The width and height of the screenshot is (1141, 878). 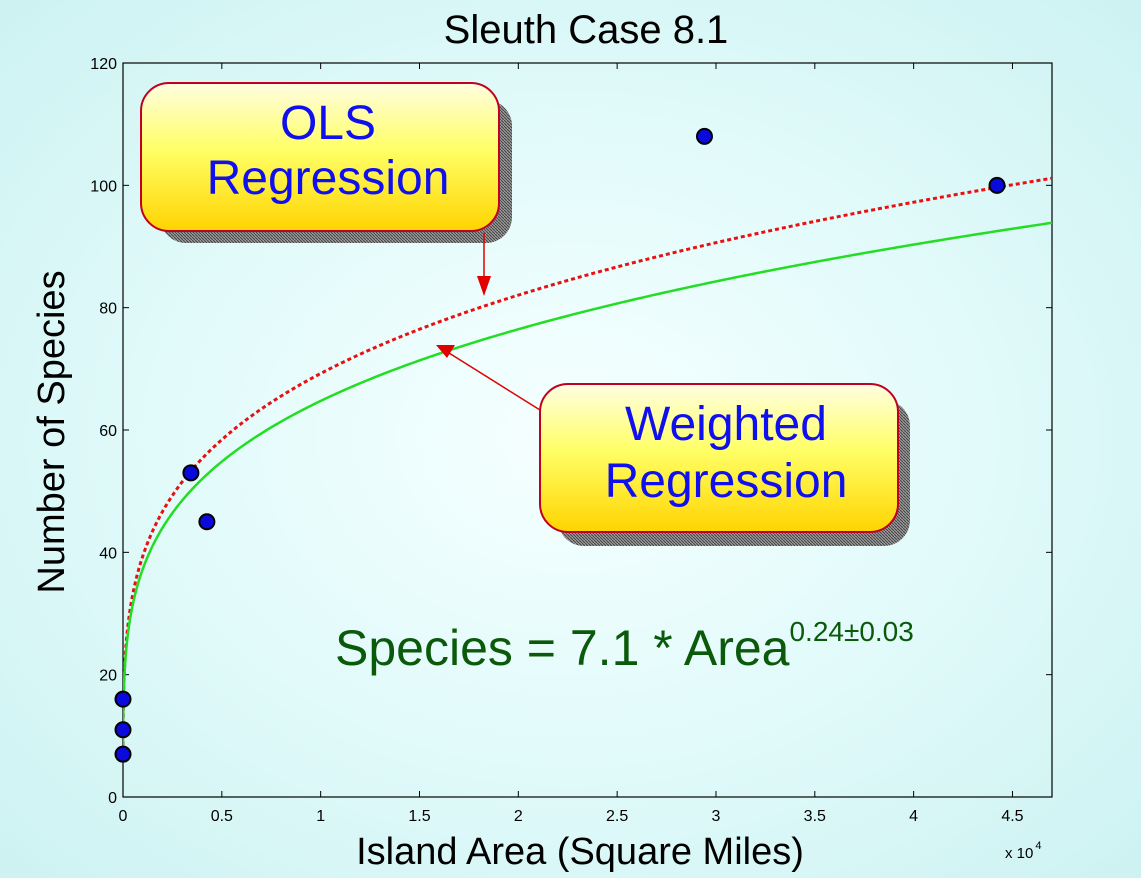 I want to click on y-tick-label: 80, so click(x=108, y=309).